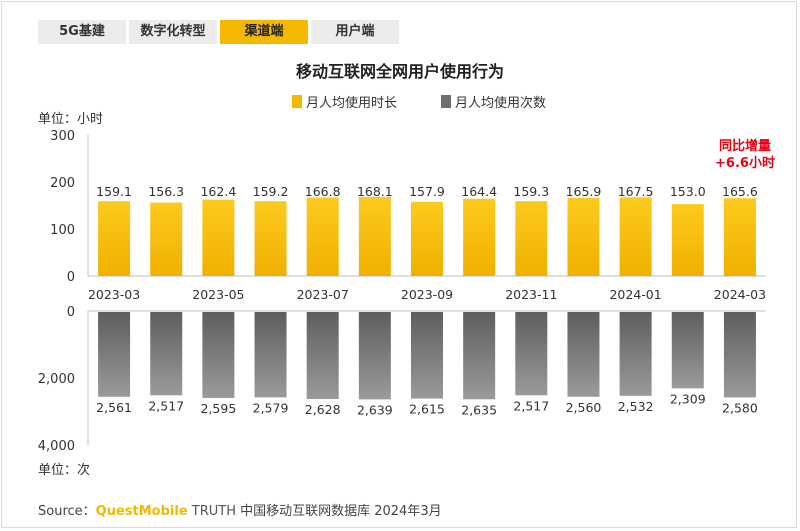 This screenshot has height=531, width=800. What do you see at coordinates (173, 32) in the screenshot?
I see `tab-digital-transformation: 数字化转型` at bounding box center [173, 32].